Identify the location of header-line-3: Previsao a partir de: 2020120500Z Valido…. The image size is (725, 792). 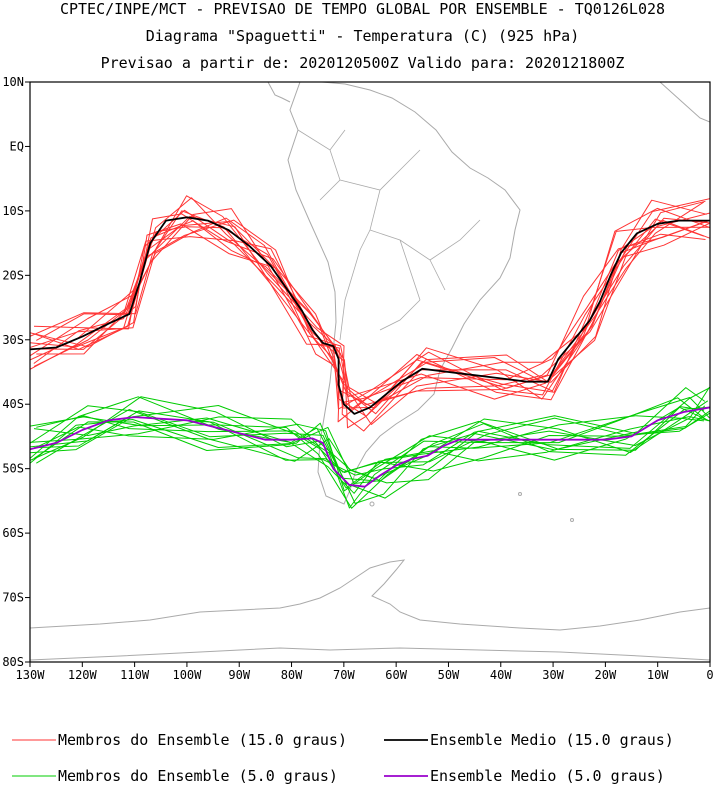
(362, 63).